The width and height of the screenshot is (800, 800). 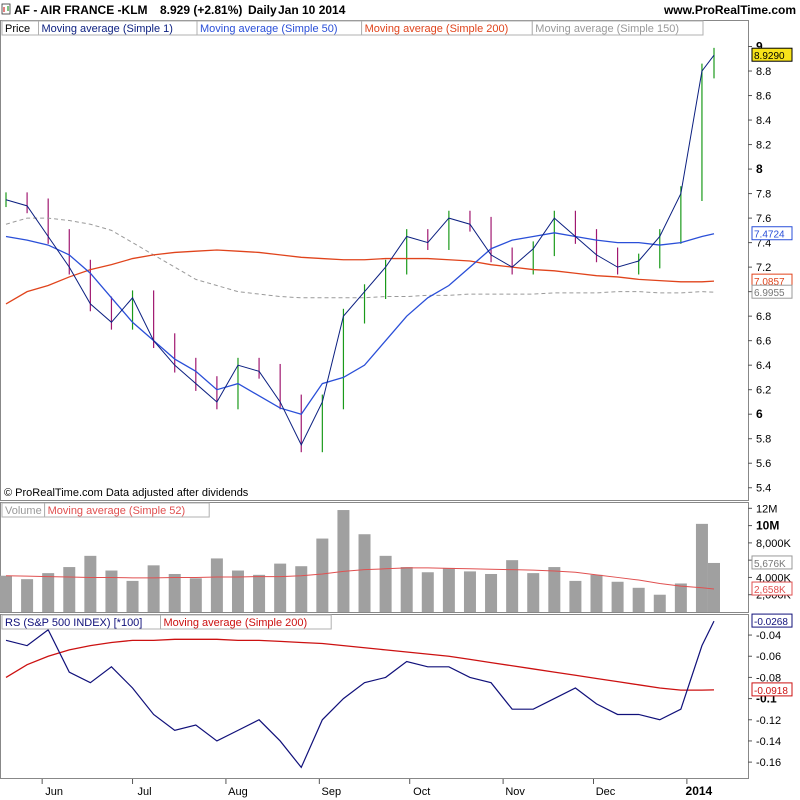 I want to click on y-tick-label: 4,000K, so click(x=774, y=578).